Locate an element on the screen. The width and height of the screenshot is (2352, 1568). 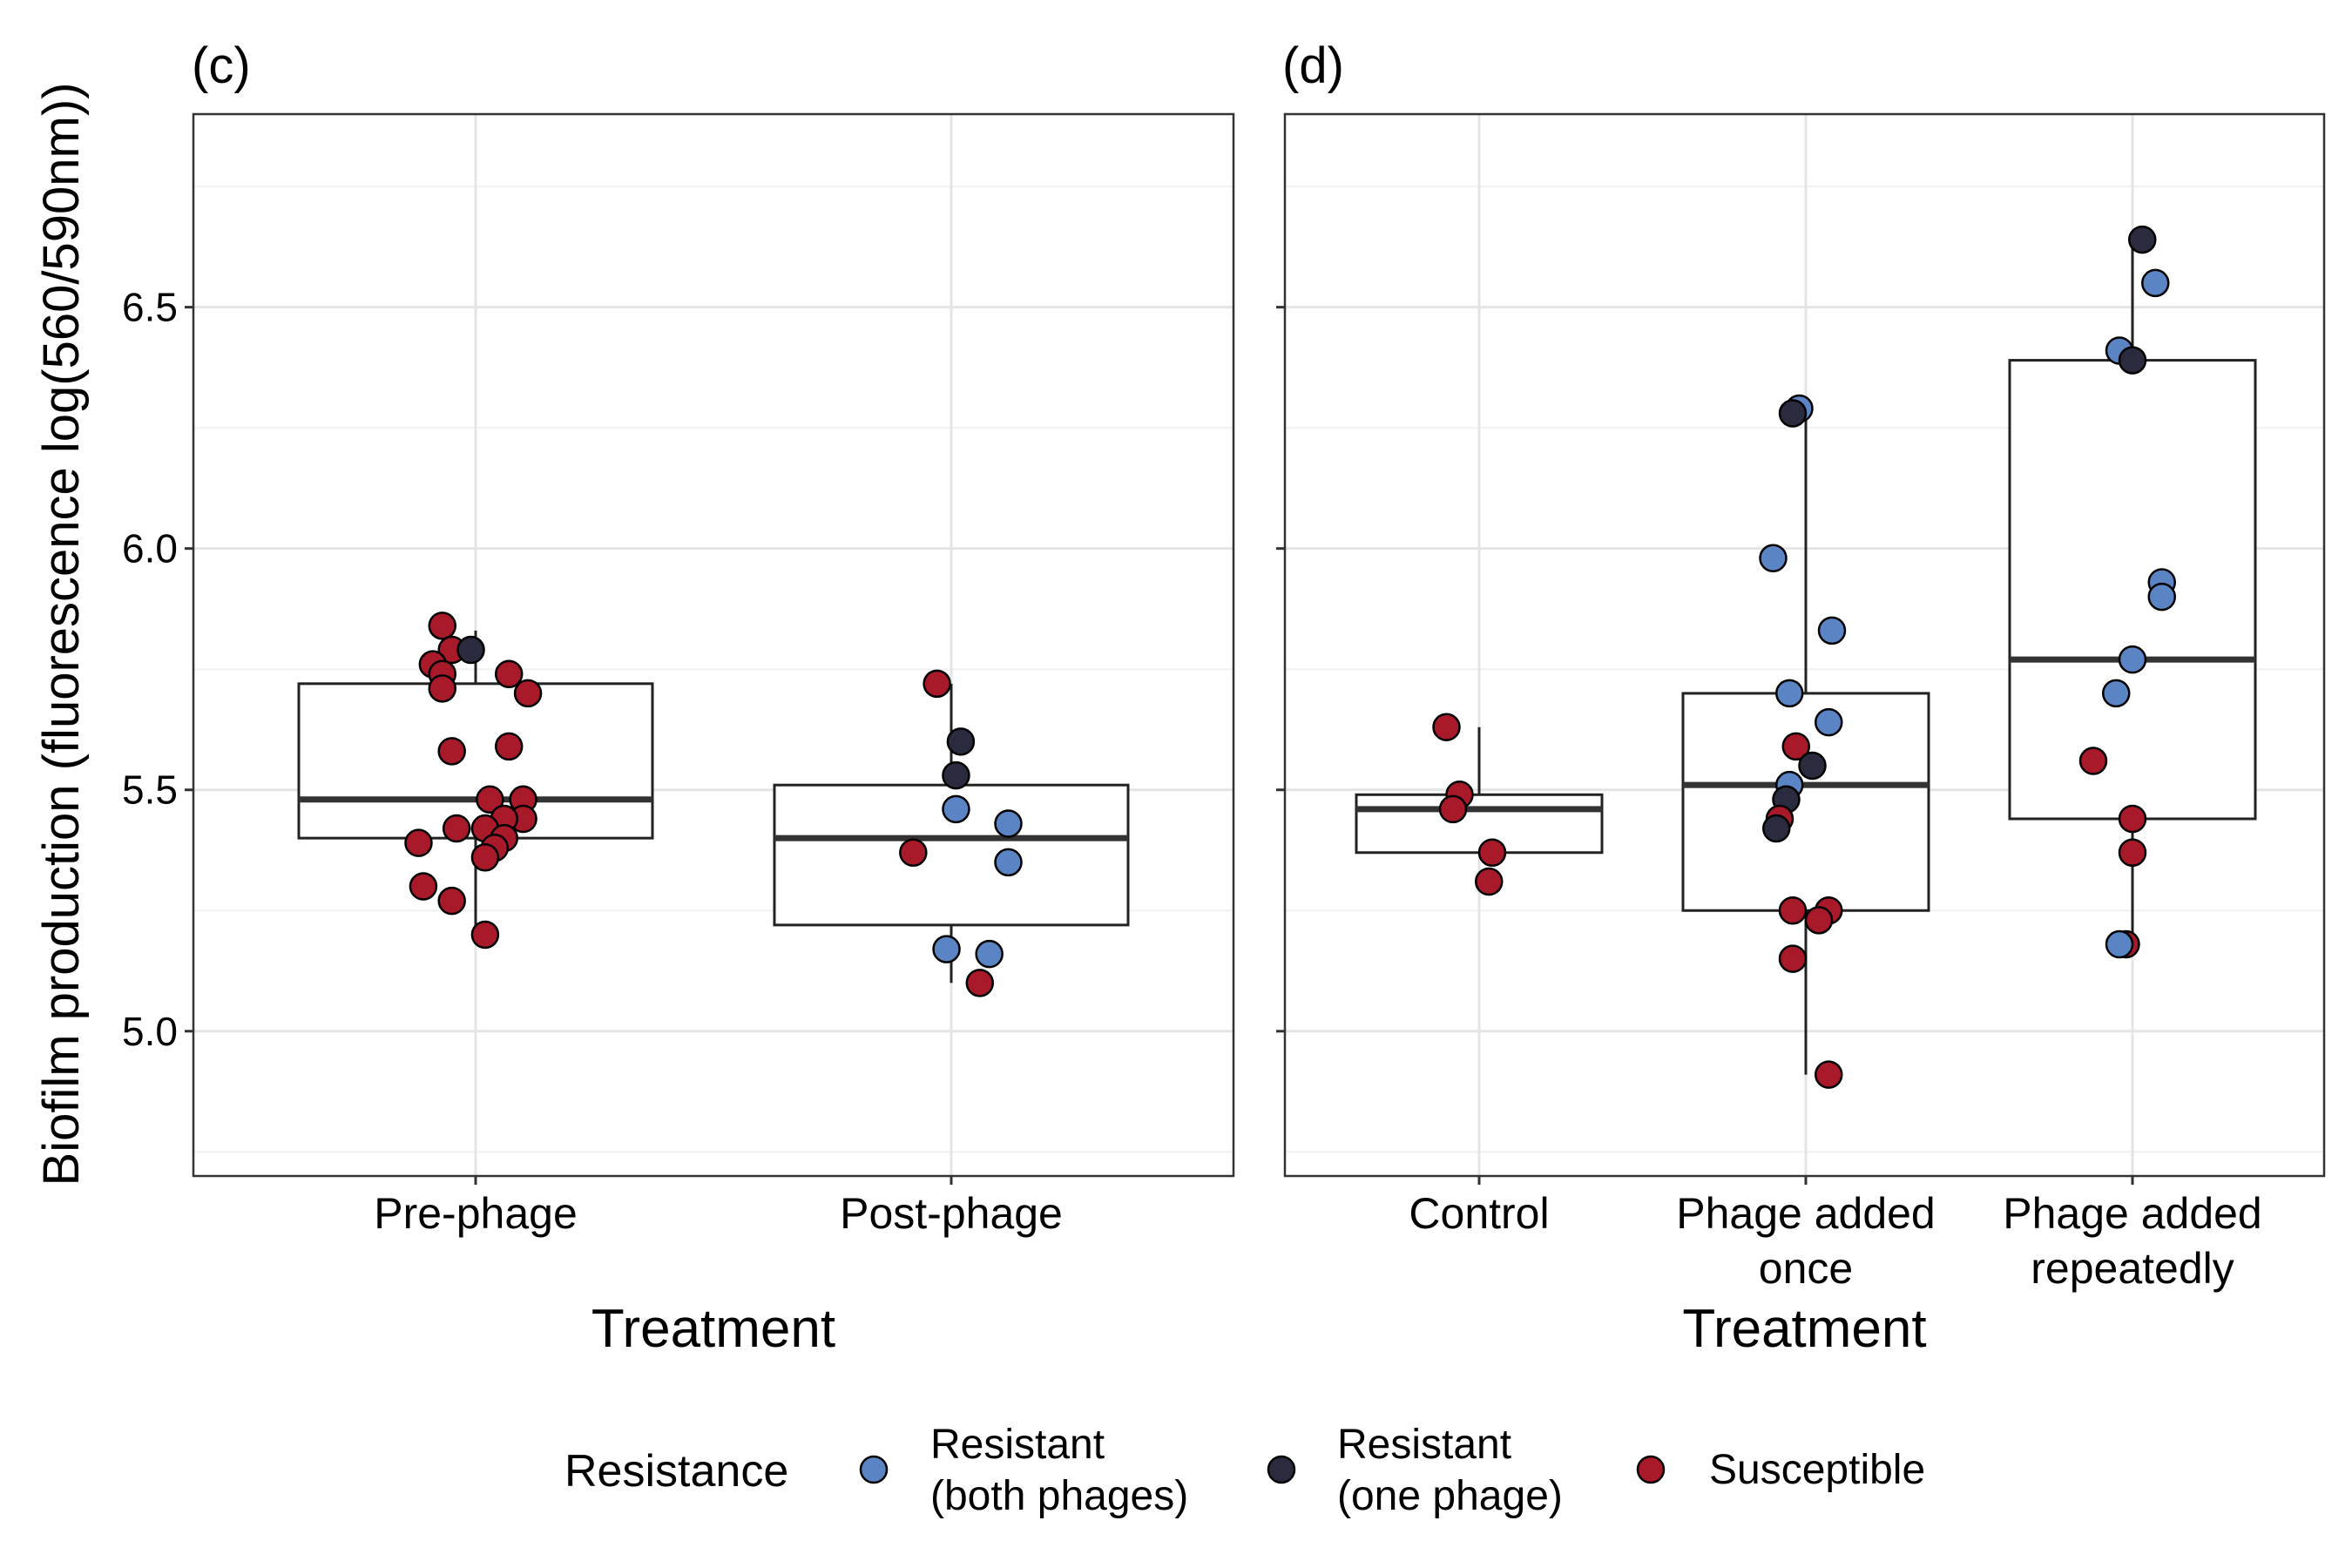
y-tick-label: 6.5 is located at coordinates (150, 307).